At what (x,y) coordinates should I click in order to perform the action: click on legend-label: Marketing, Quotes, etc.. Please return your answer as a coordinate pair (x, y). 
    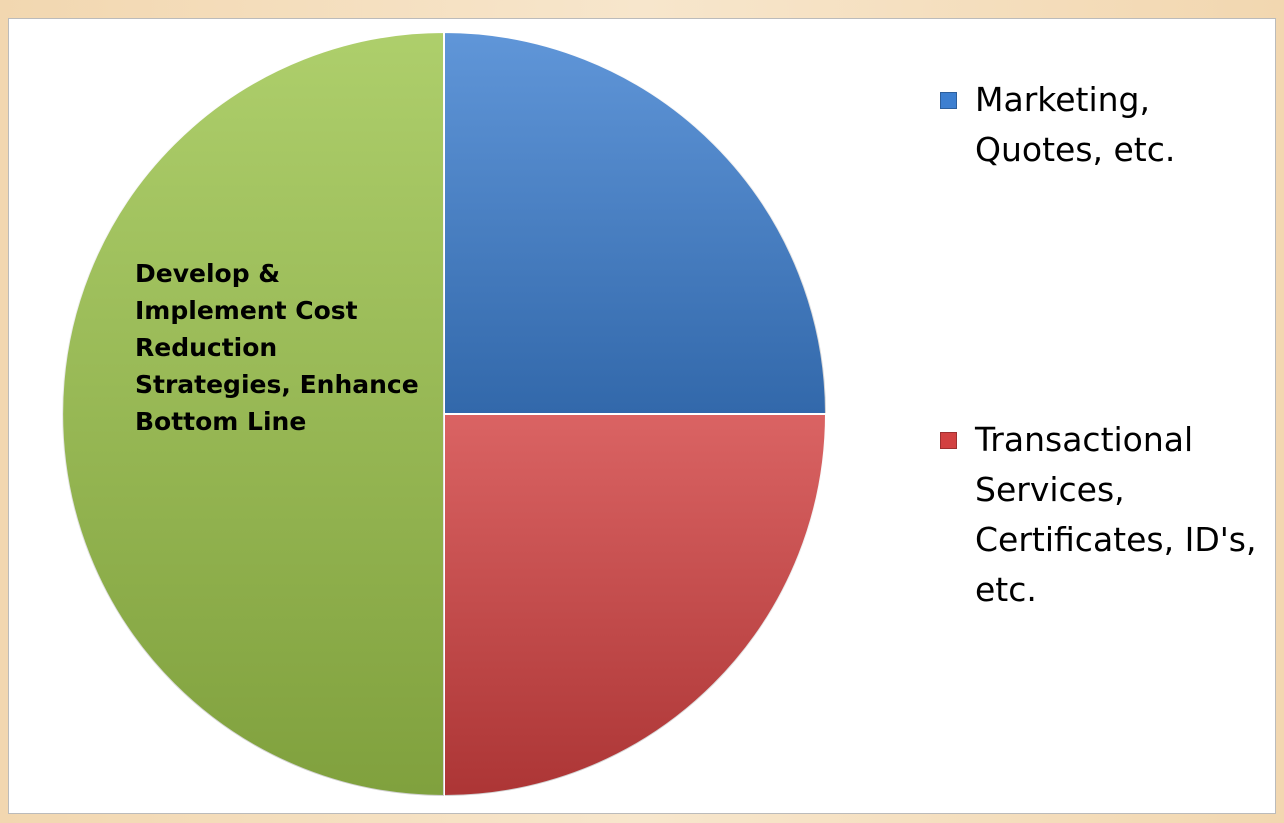
    Looking at the image, I should click on (1075, 124).